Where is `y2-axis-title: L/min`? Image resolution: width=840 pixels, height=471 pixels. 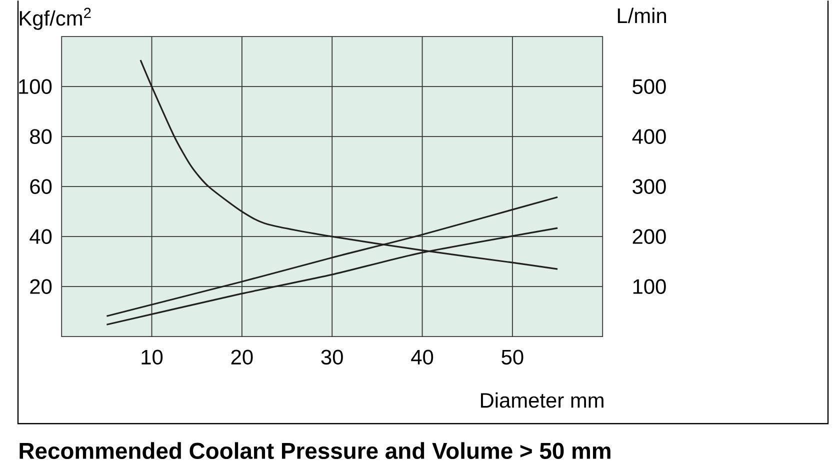 y2-axis-title: L/min is located at coordinates (642, 16).